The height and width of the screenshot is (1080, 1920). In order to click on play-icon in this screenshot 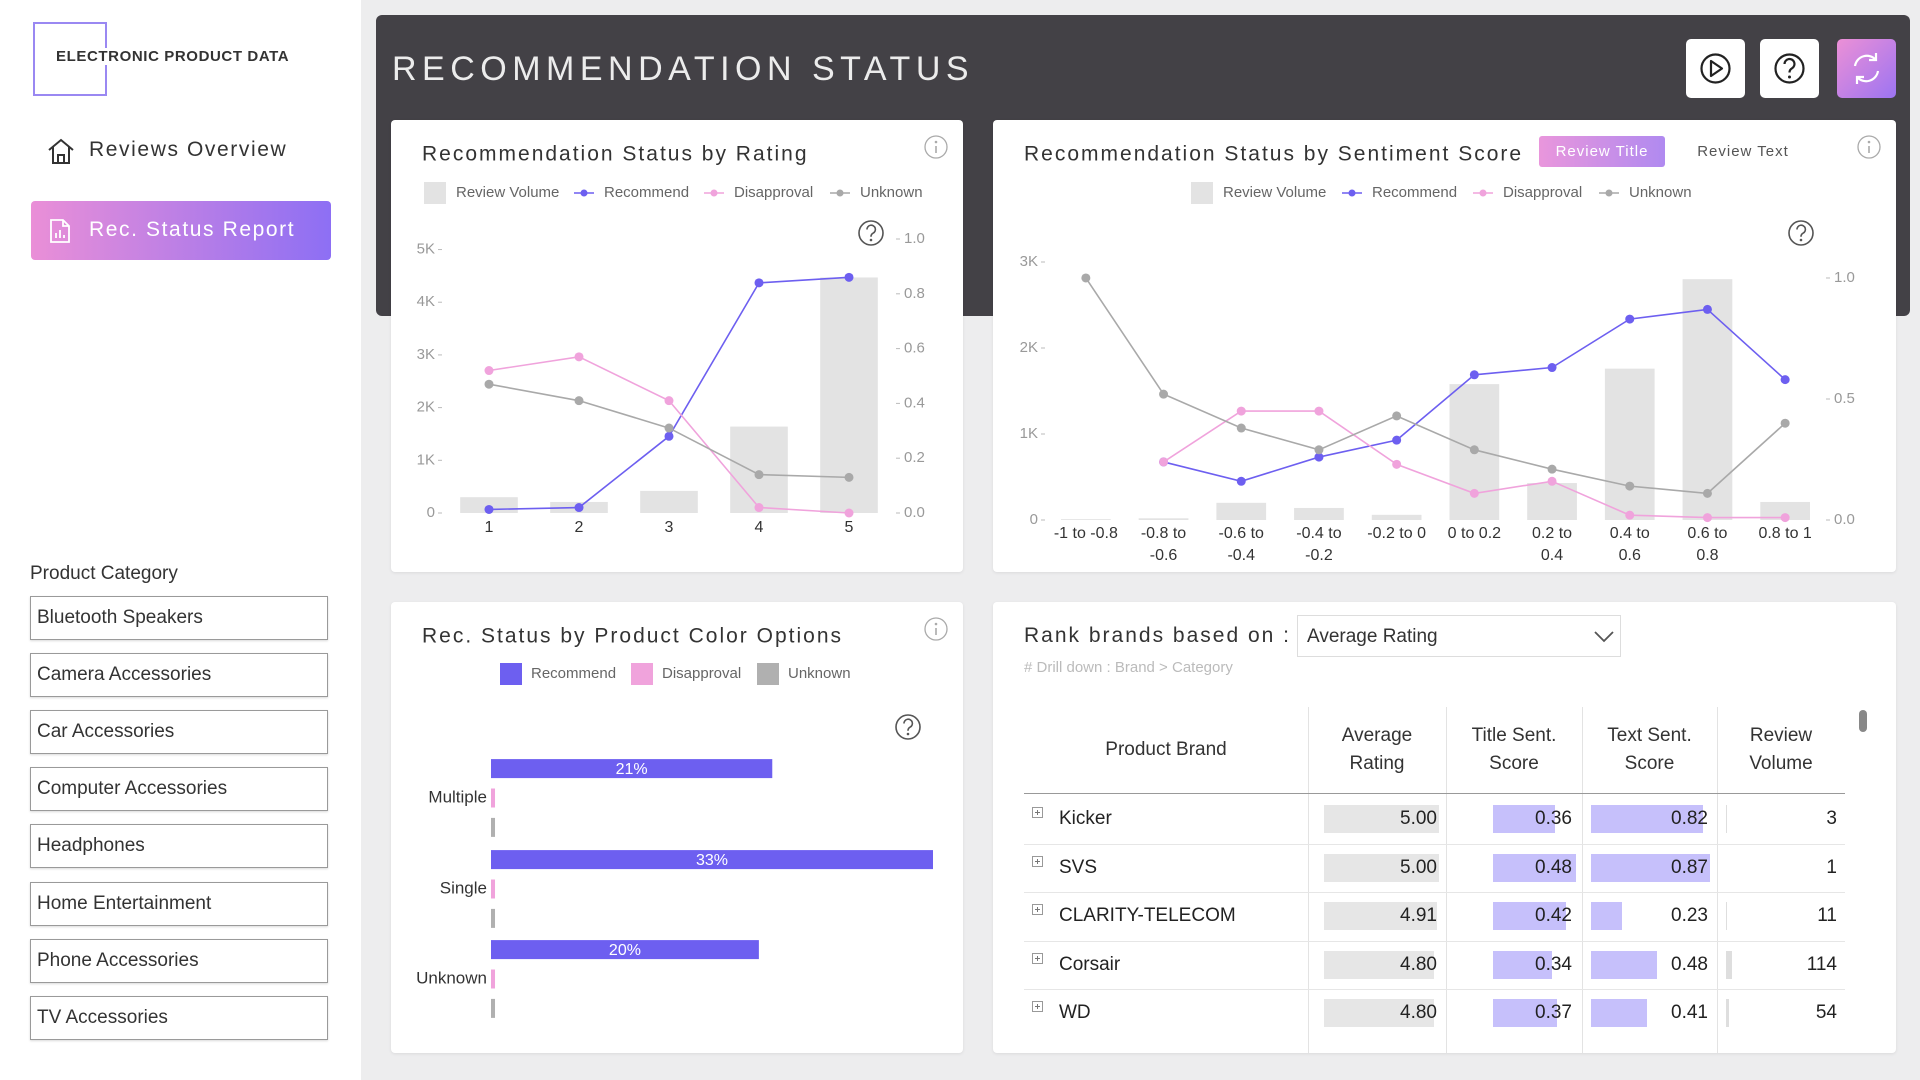, I will do `click(1715, 68)`.